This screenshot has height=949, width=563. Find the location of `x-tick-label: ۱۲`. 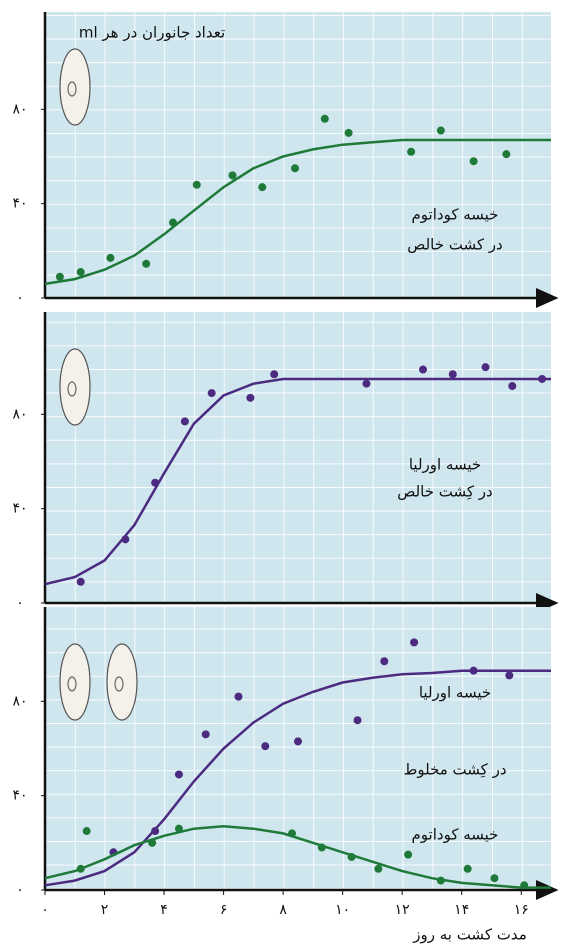

x-tick-label: ۱۲ is located at coordinates (402, 910).